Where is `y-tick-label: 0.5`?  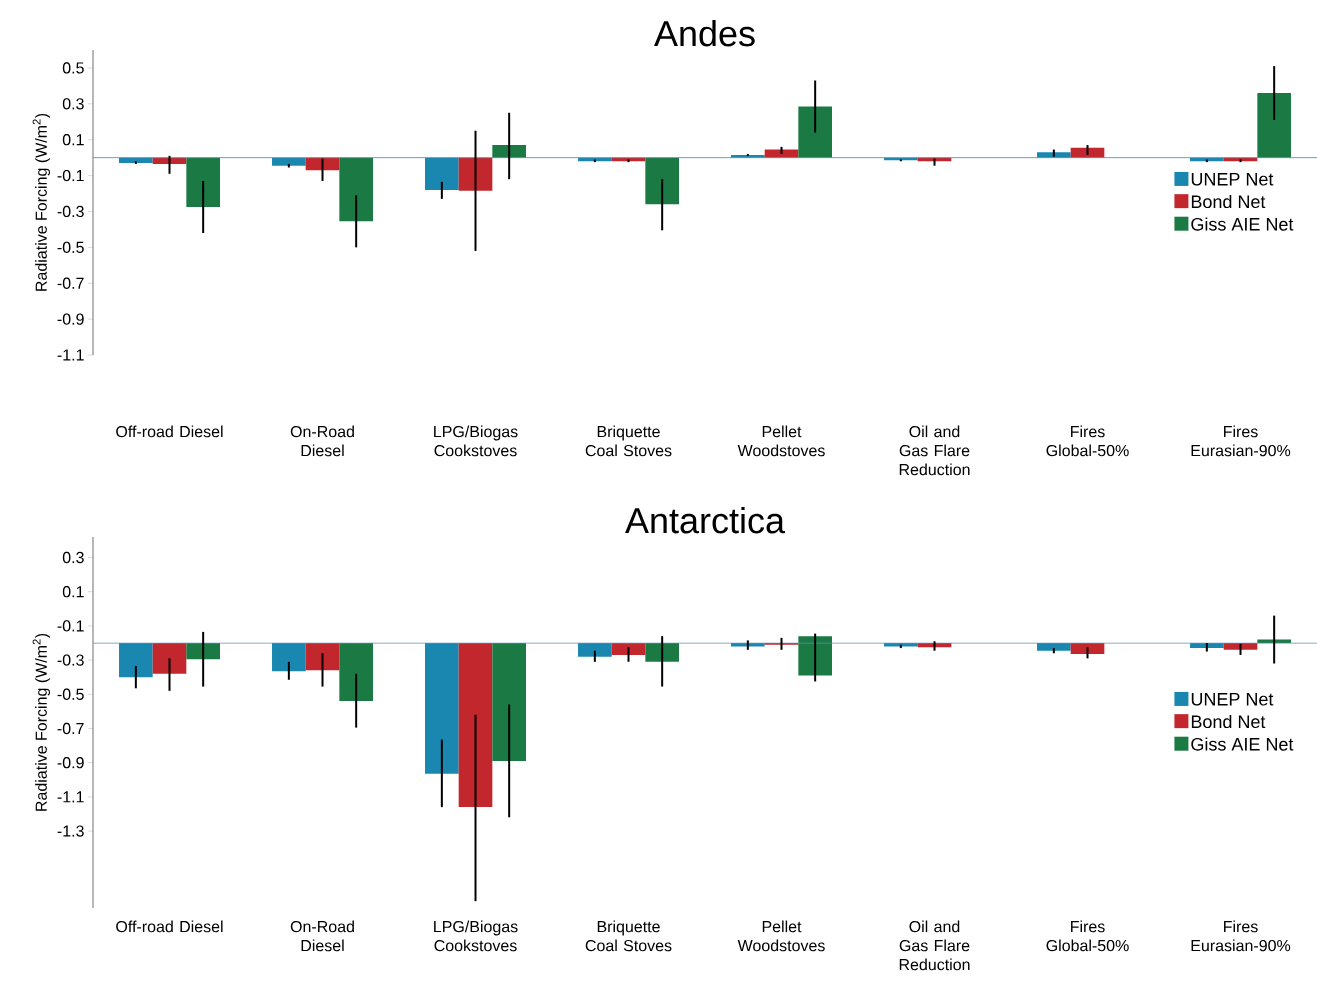 y-tick-label: 0.5 is located at coordinates (73, 68).